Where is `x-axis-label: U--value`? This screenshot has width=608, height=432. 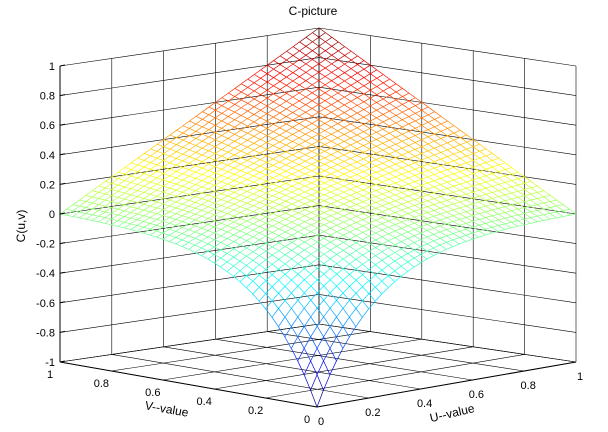 x-axis-label: U--value is located at coordinates (452, 413).